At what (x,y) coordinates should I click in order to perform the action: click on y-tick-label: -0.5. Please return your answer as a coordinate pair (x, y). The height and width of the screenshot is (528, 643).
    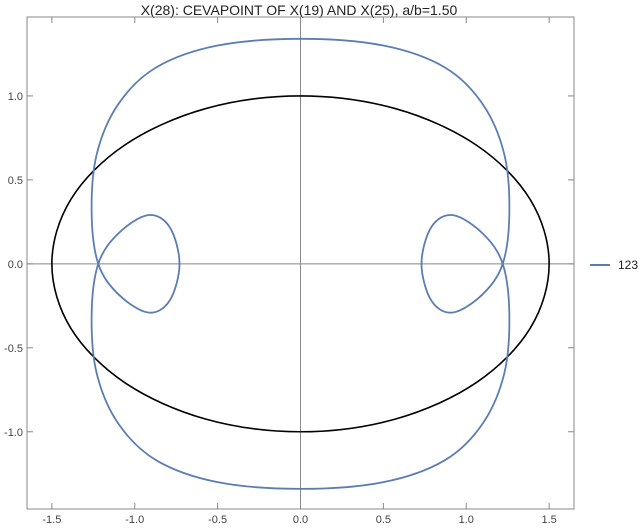
    Looking at the image, I should click on (13, 349).